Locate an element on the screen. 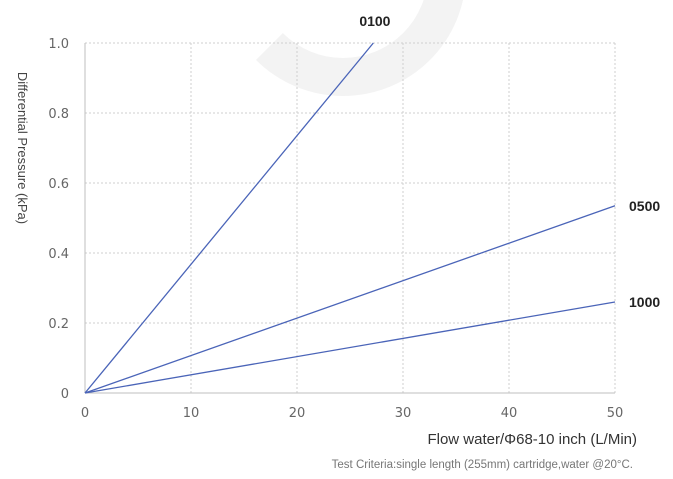 This screenshot has width=673, height=479. x-tick-label: 30 is located at coordinates (403, 413).